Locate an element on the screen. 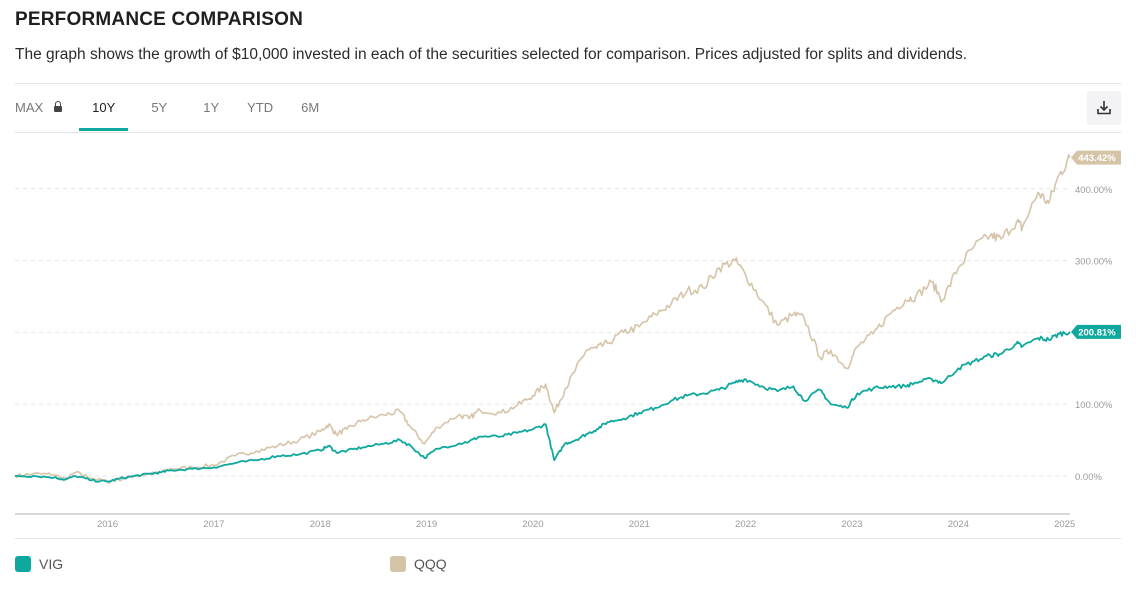 Image resolution: width=1136 pixels, height=590 pixels. legend-item-vig: VIG is located at coordinates (39, 564).